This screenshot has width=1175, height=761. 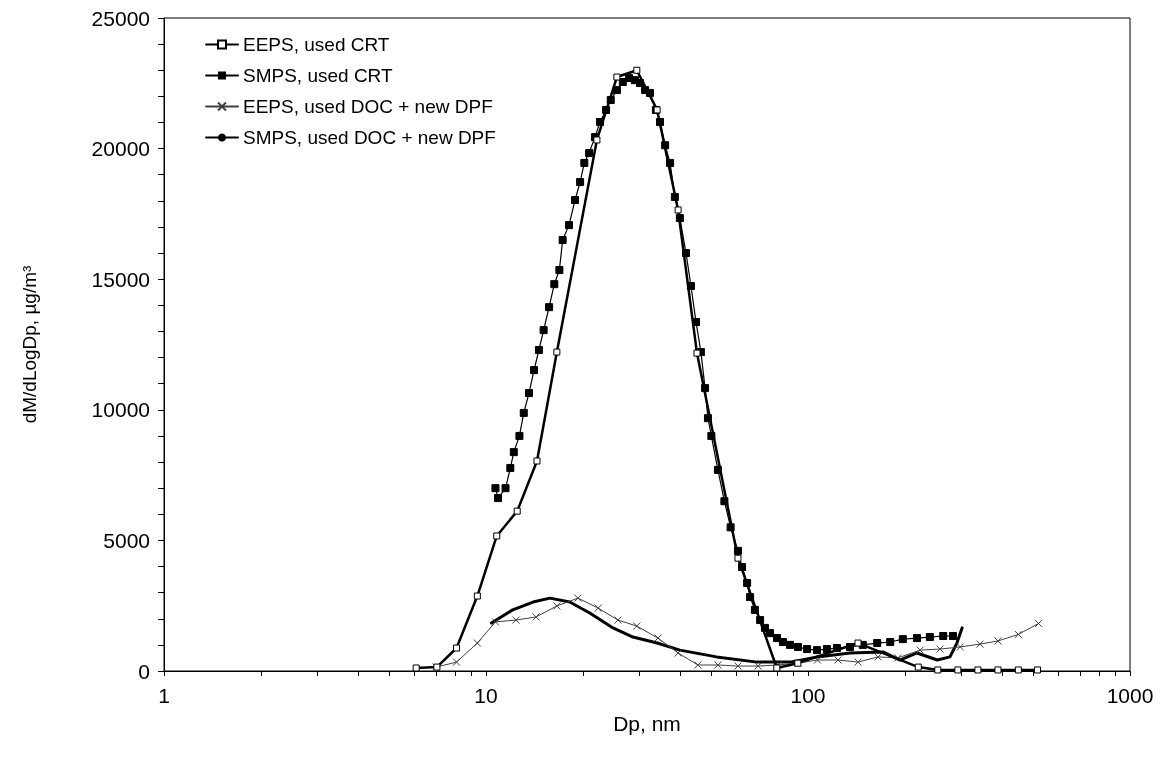 I want to click on y-tick-label: 5000, so click(x=126, y=540).